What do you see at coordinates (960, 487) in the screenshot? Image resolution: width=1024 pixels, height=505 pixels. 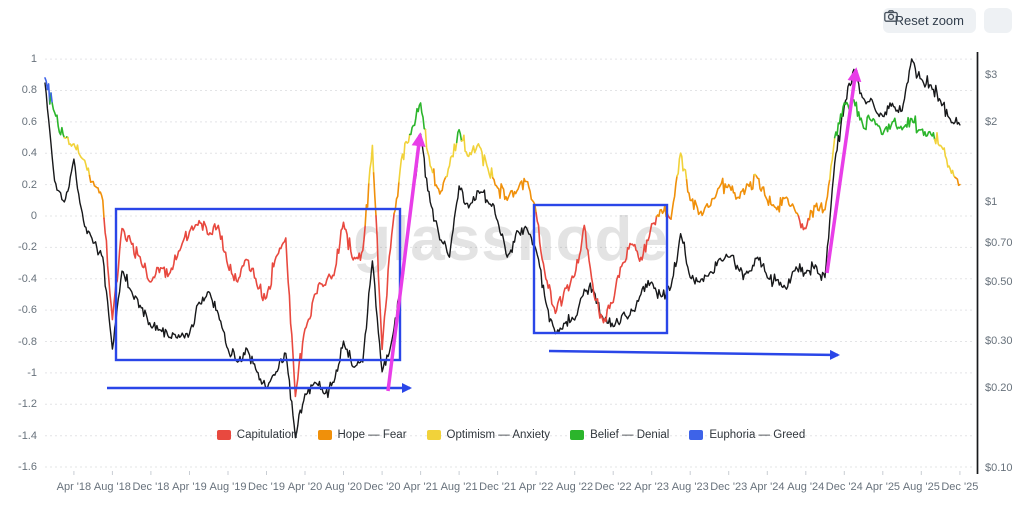 I see `x-tick-label: Dec '25` at bounding box center [960, 487].